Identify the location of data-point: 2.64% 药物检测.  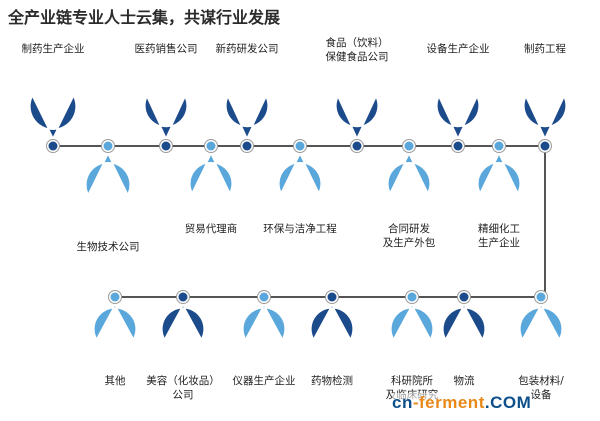
(332, 338).